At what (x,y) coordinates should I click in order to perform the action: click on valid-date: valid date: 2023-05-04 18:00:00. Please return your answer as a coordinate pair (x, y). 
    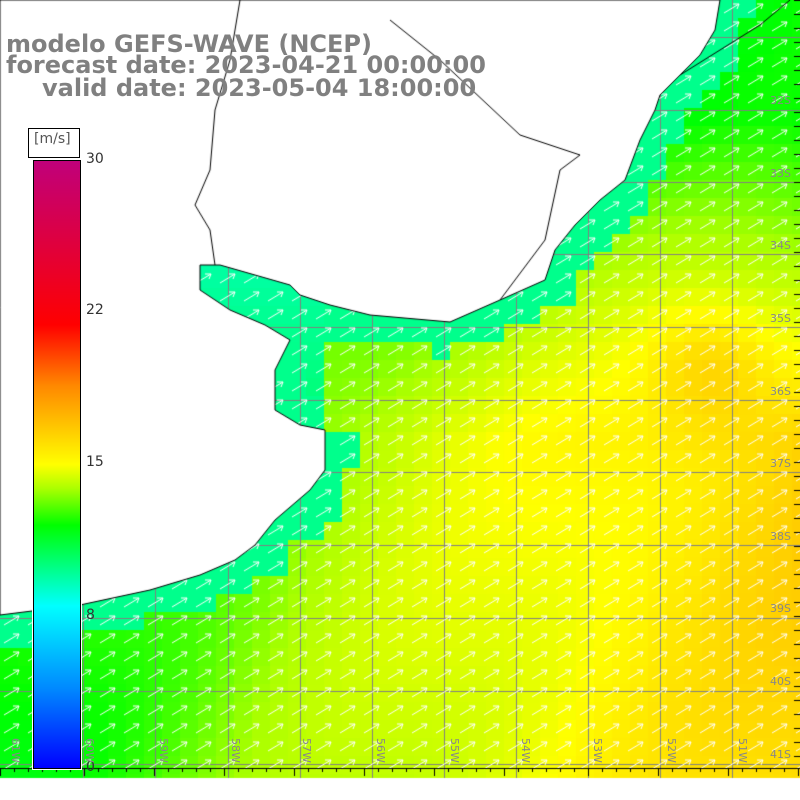
    Looking at the image, I should click on (259, 88).